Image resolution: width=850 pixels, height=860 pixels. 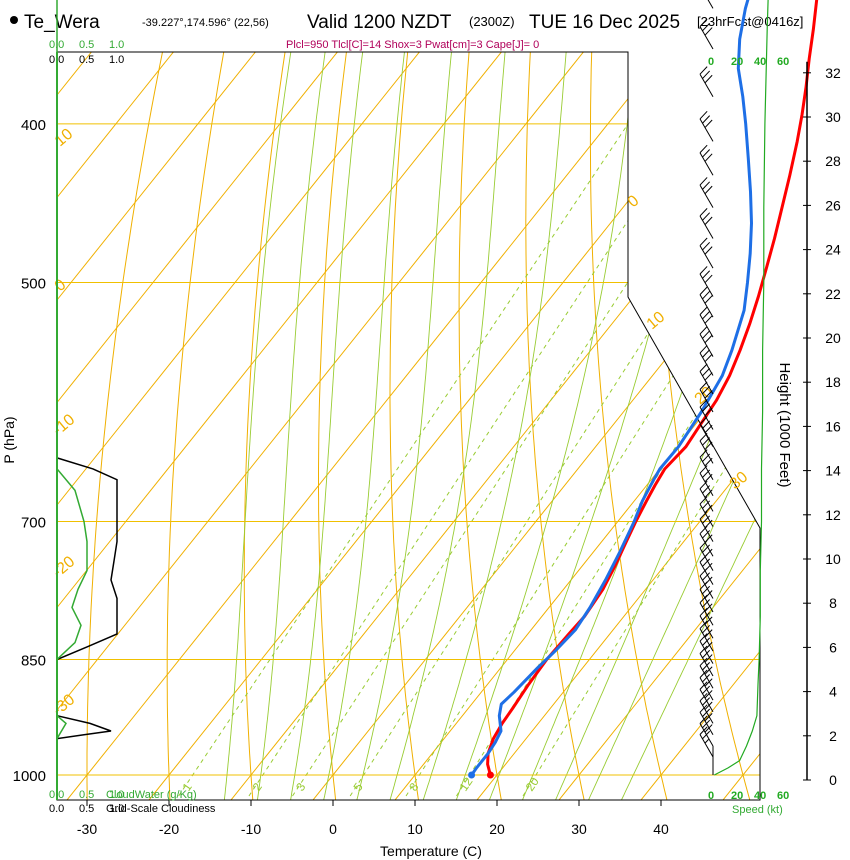 I want to click on height-tick-label: 10, so click(x=833, y=559).